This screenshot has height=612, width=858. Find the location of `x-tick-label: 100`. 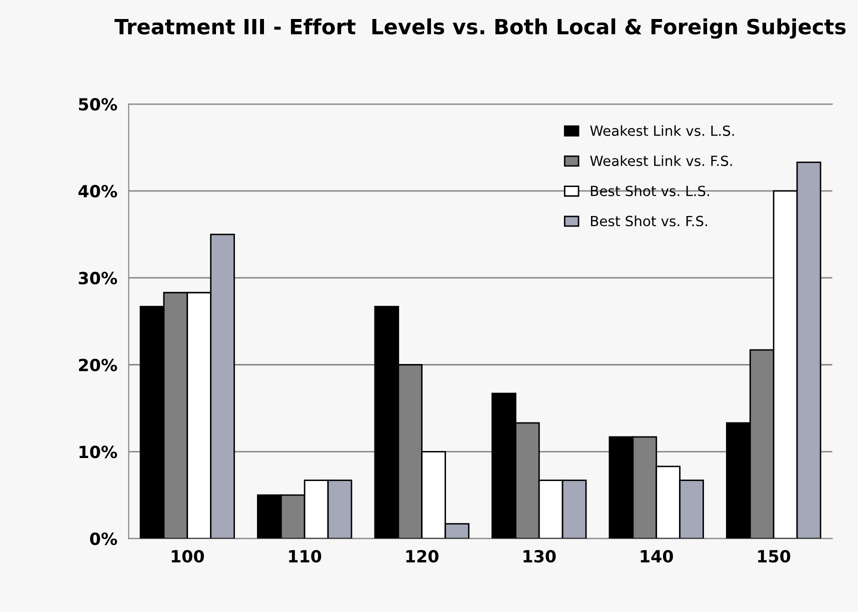

x-tick-label: 100 is located at coordinates (188, 556).